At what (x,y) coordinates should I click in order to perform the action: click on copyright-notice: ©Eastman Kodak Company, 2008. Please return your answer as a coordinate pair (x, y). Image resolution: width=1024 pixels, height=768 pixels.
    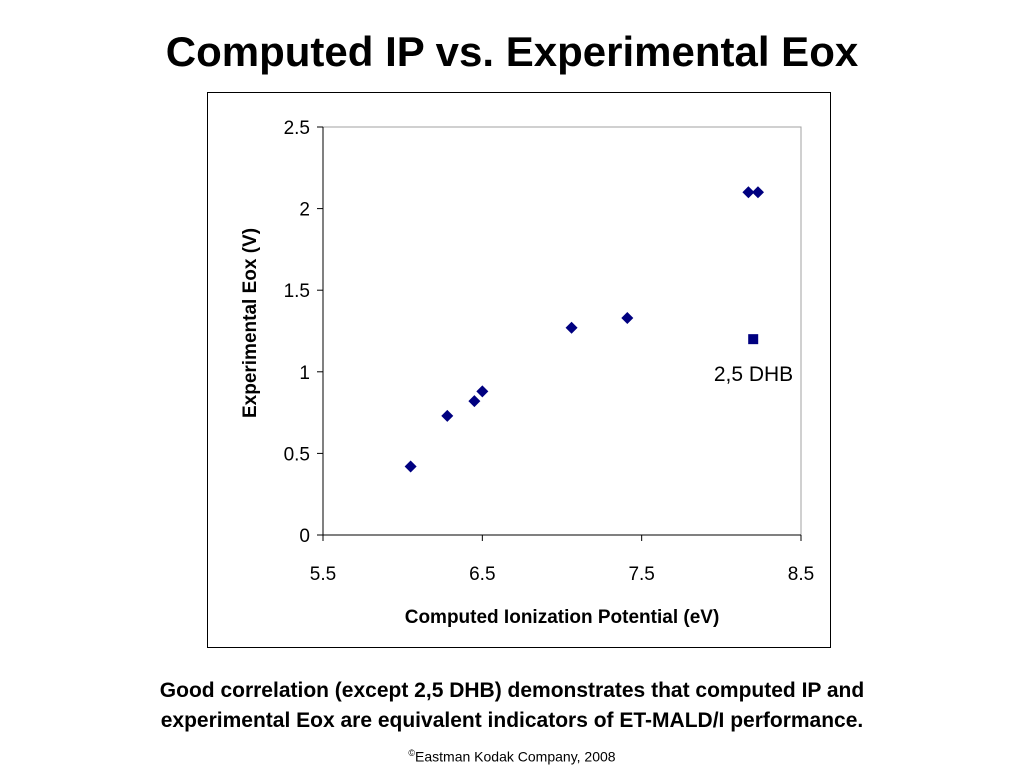
    Looking at the image, I should click on (512, 756).